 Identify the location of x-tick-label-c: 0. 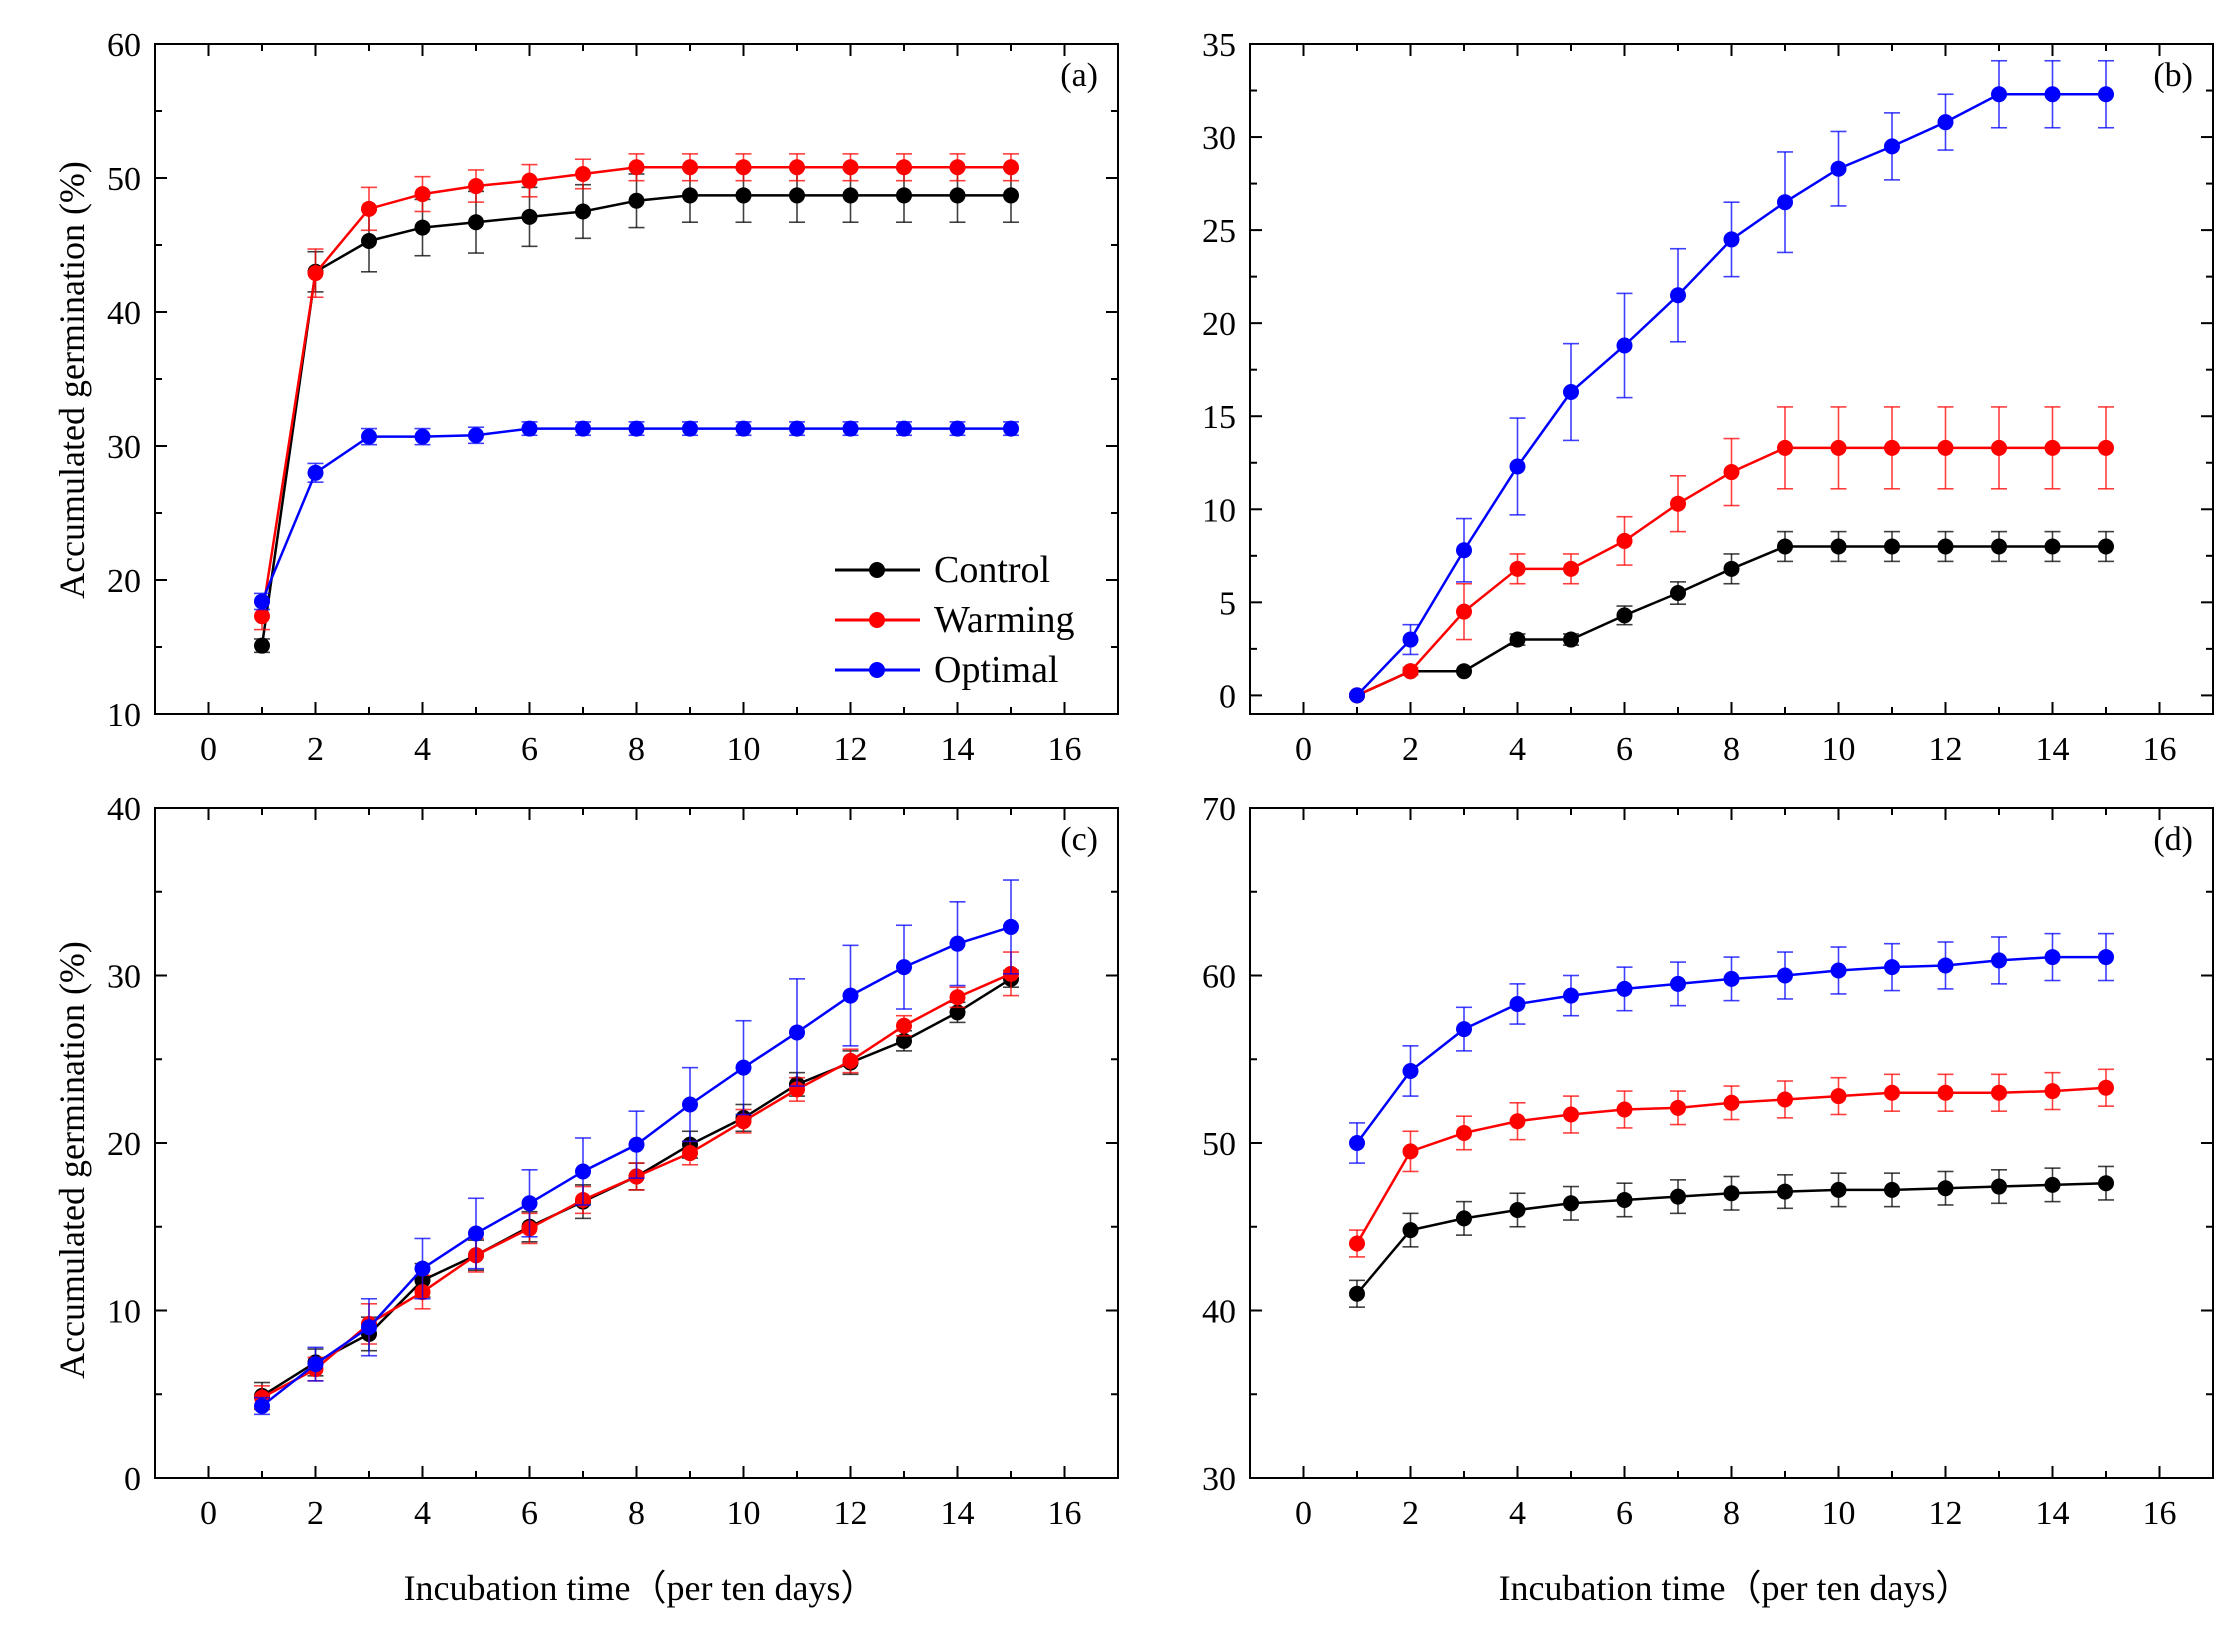
(208, 1513).